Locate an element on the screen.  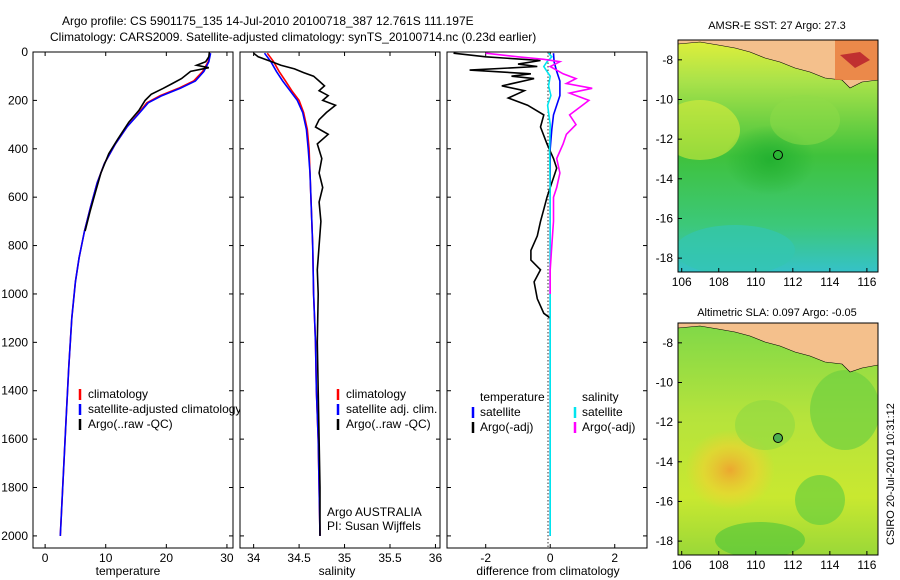
y-tick-label: 400 is located at coordinates (18, 149).